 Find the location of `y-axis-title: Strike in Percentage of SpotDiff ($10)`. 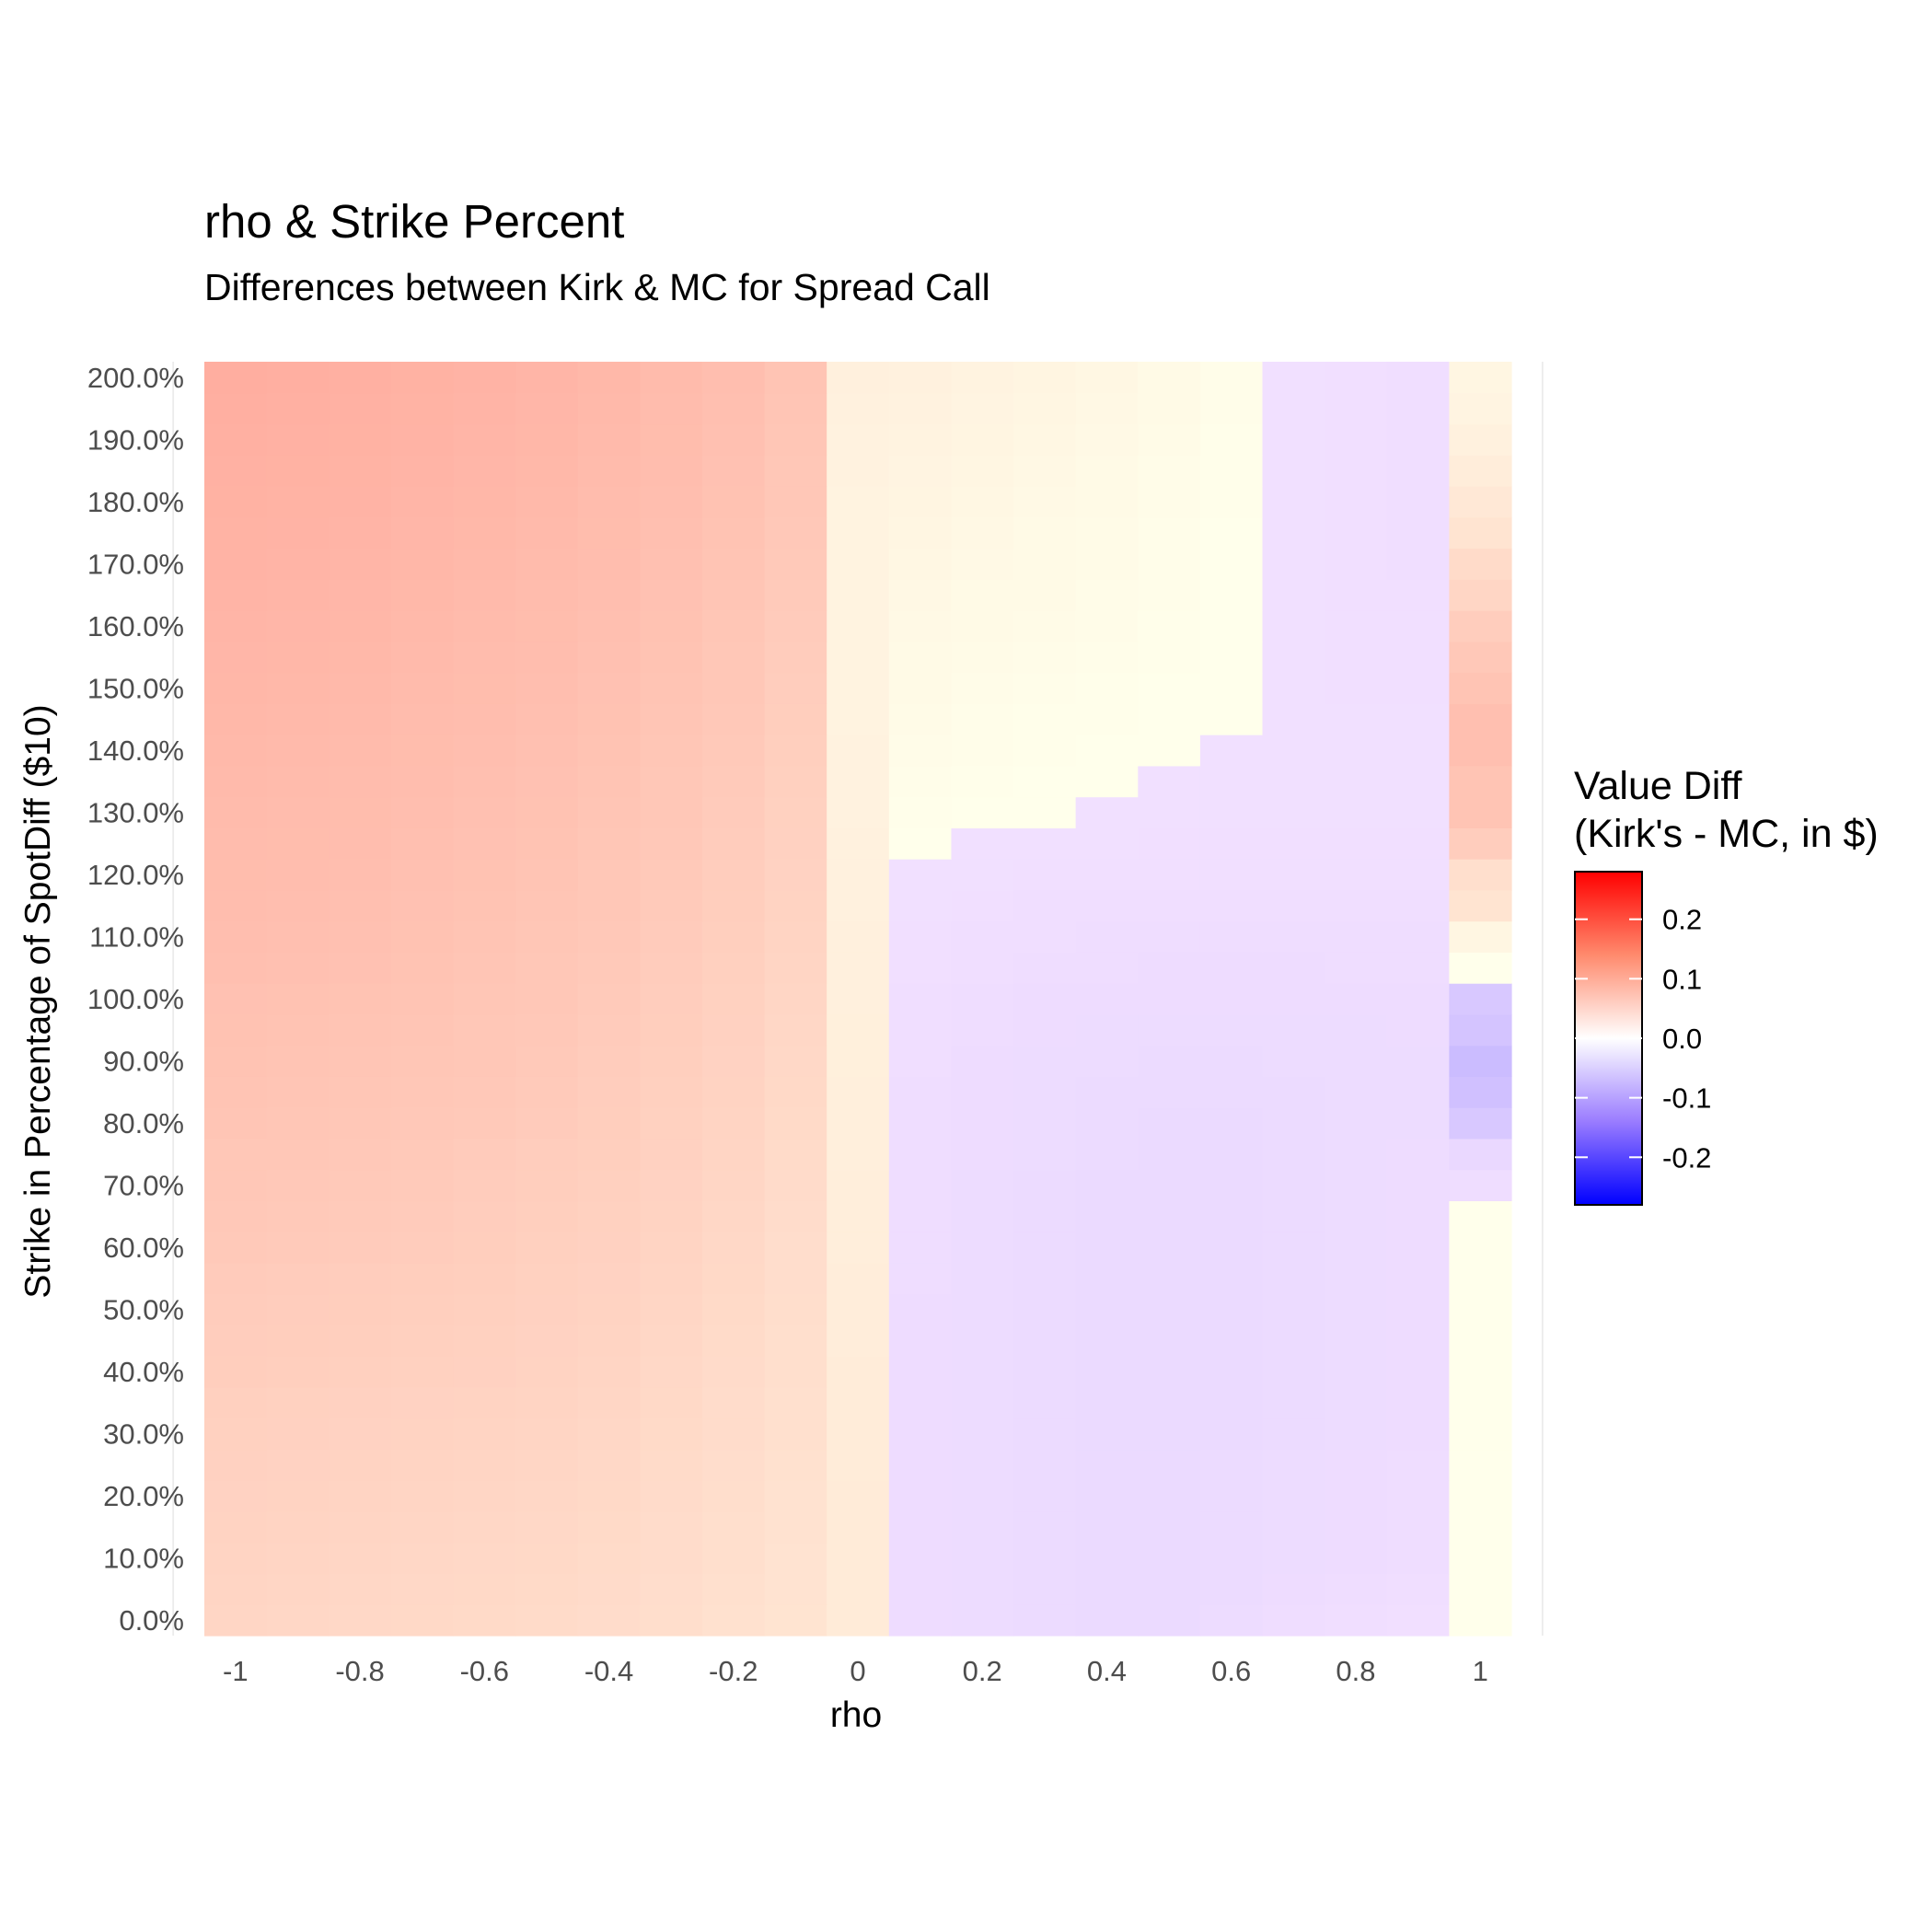

y-axis-title: Strike in Percentage of SpotDiff ($10) is located at coordinates (38, 1001).